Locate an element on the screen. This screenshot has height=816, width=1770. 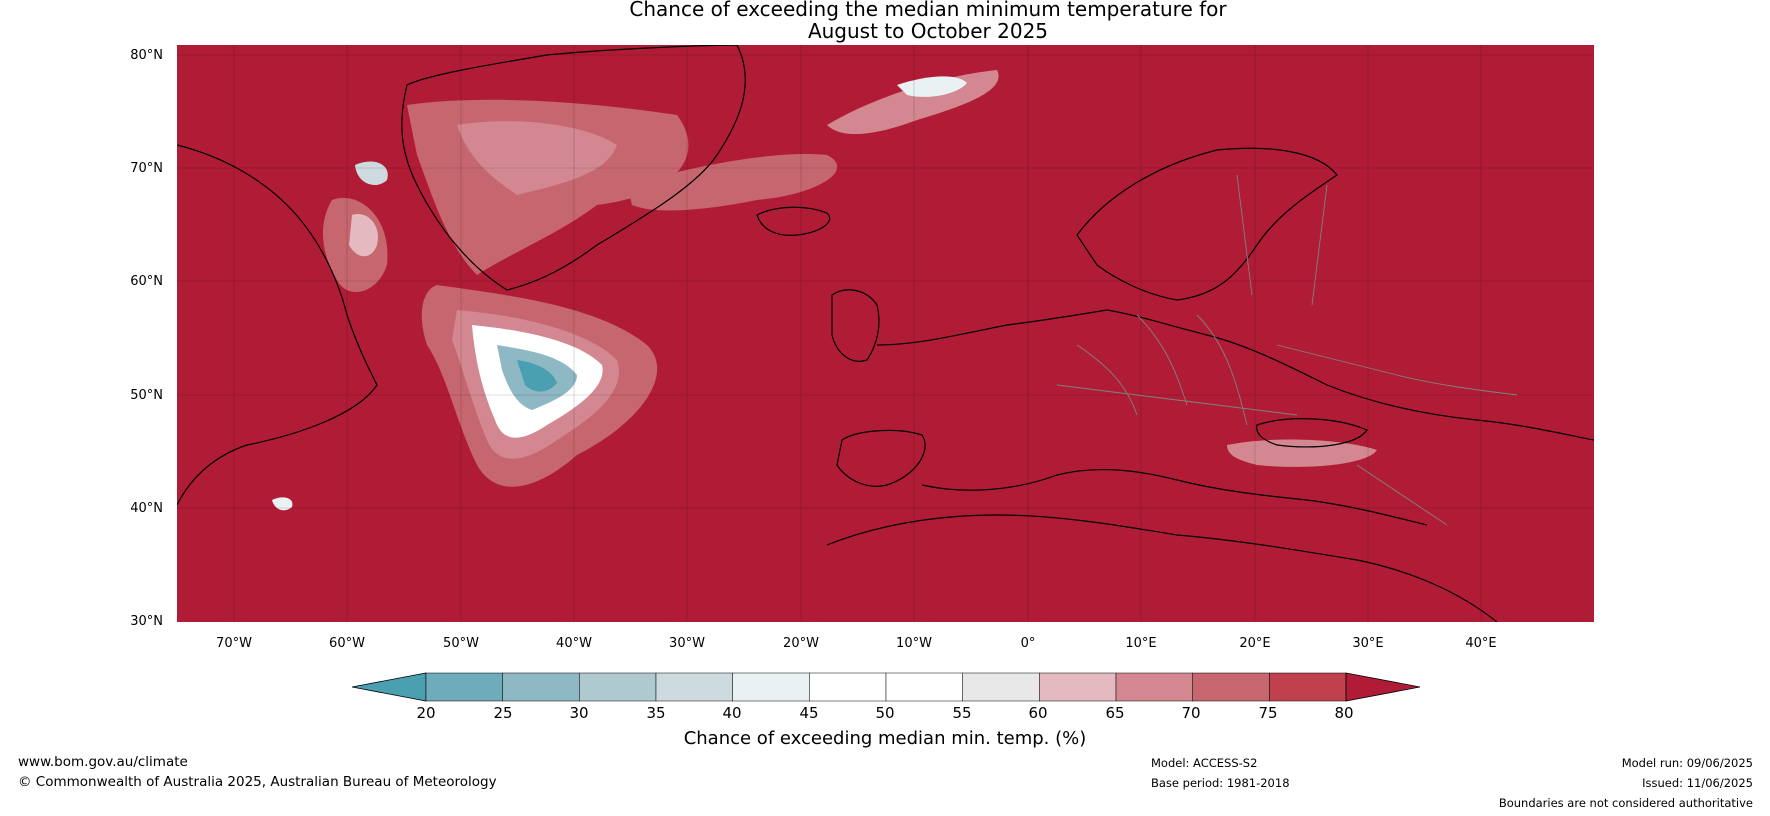
british-isles-coast is located at coordinates (855, 325).